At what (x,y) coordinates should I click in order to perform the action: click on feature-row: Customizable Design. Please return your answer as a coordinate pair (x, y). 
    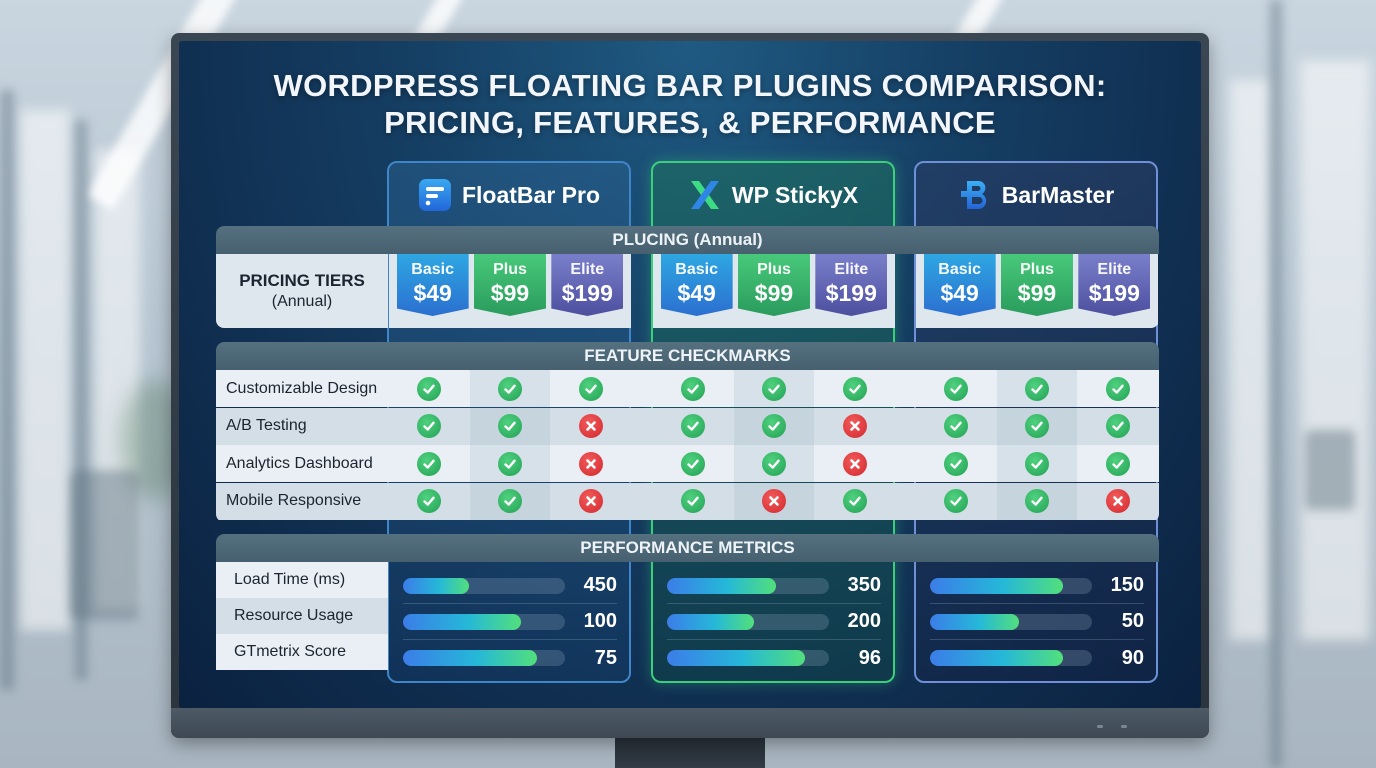
    Looking at the image, I should click on (687, 388).